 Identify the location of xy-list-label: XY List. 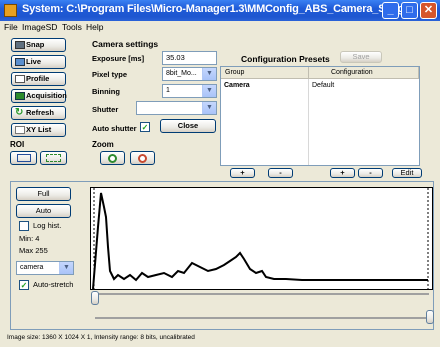
(39, 129).